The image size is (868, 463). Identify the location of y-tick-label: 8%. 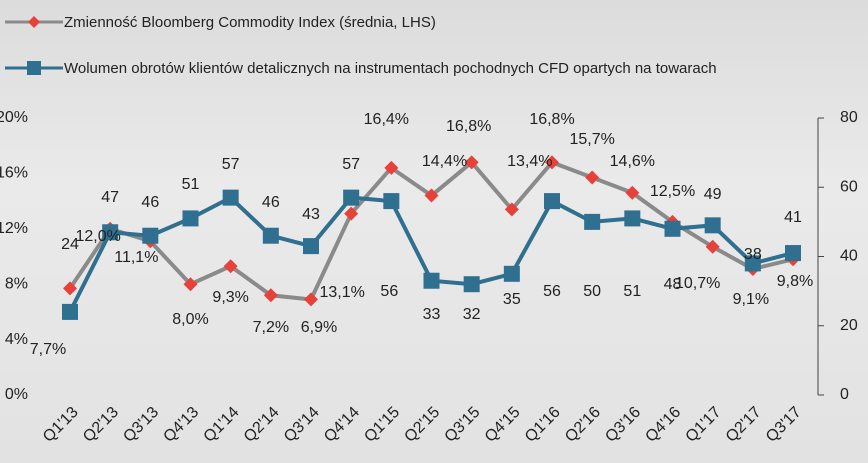
(16, 283).